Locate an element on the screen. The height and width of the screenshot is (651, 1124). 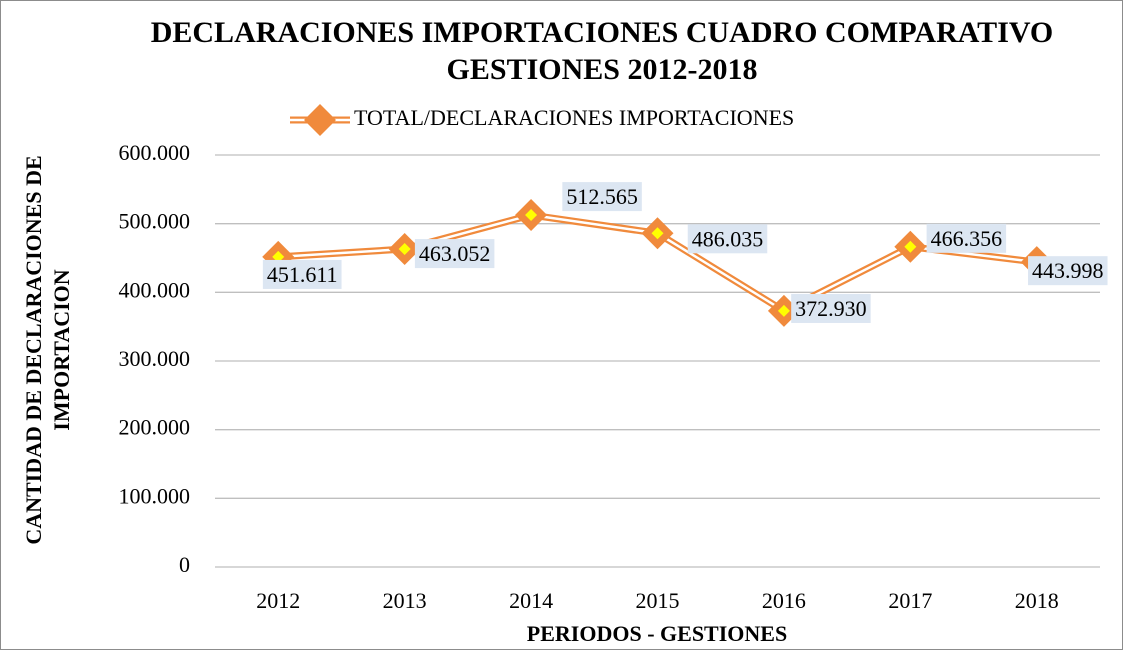
data-label: 372.930 is located at coordinates (831, 308).